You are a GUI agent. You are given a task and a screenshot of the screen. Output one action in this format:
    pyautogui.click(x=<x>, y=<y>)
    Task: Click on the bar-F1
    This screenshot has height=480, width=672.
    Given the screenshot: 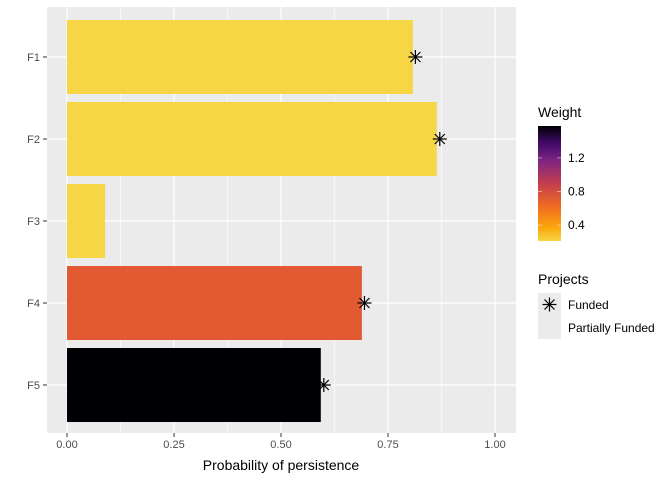 What is the action you would take?
    pyautogui.click(x=240, y=57)
    